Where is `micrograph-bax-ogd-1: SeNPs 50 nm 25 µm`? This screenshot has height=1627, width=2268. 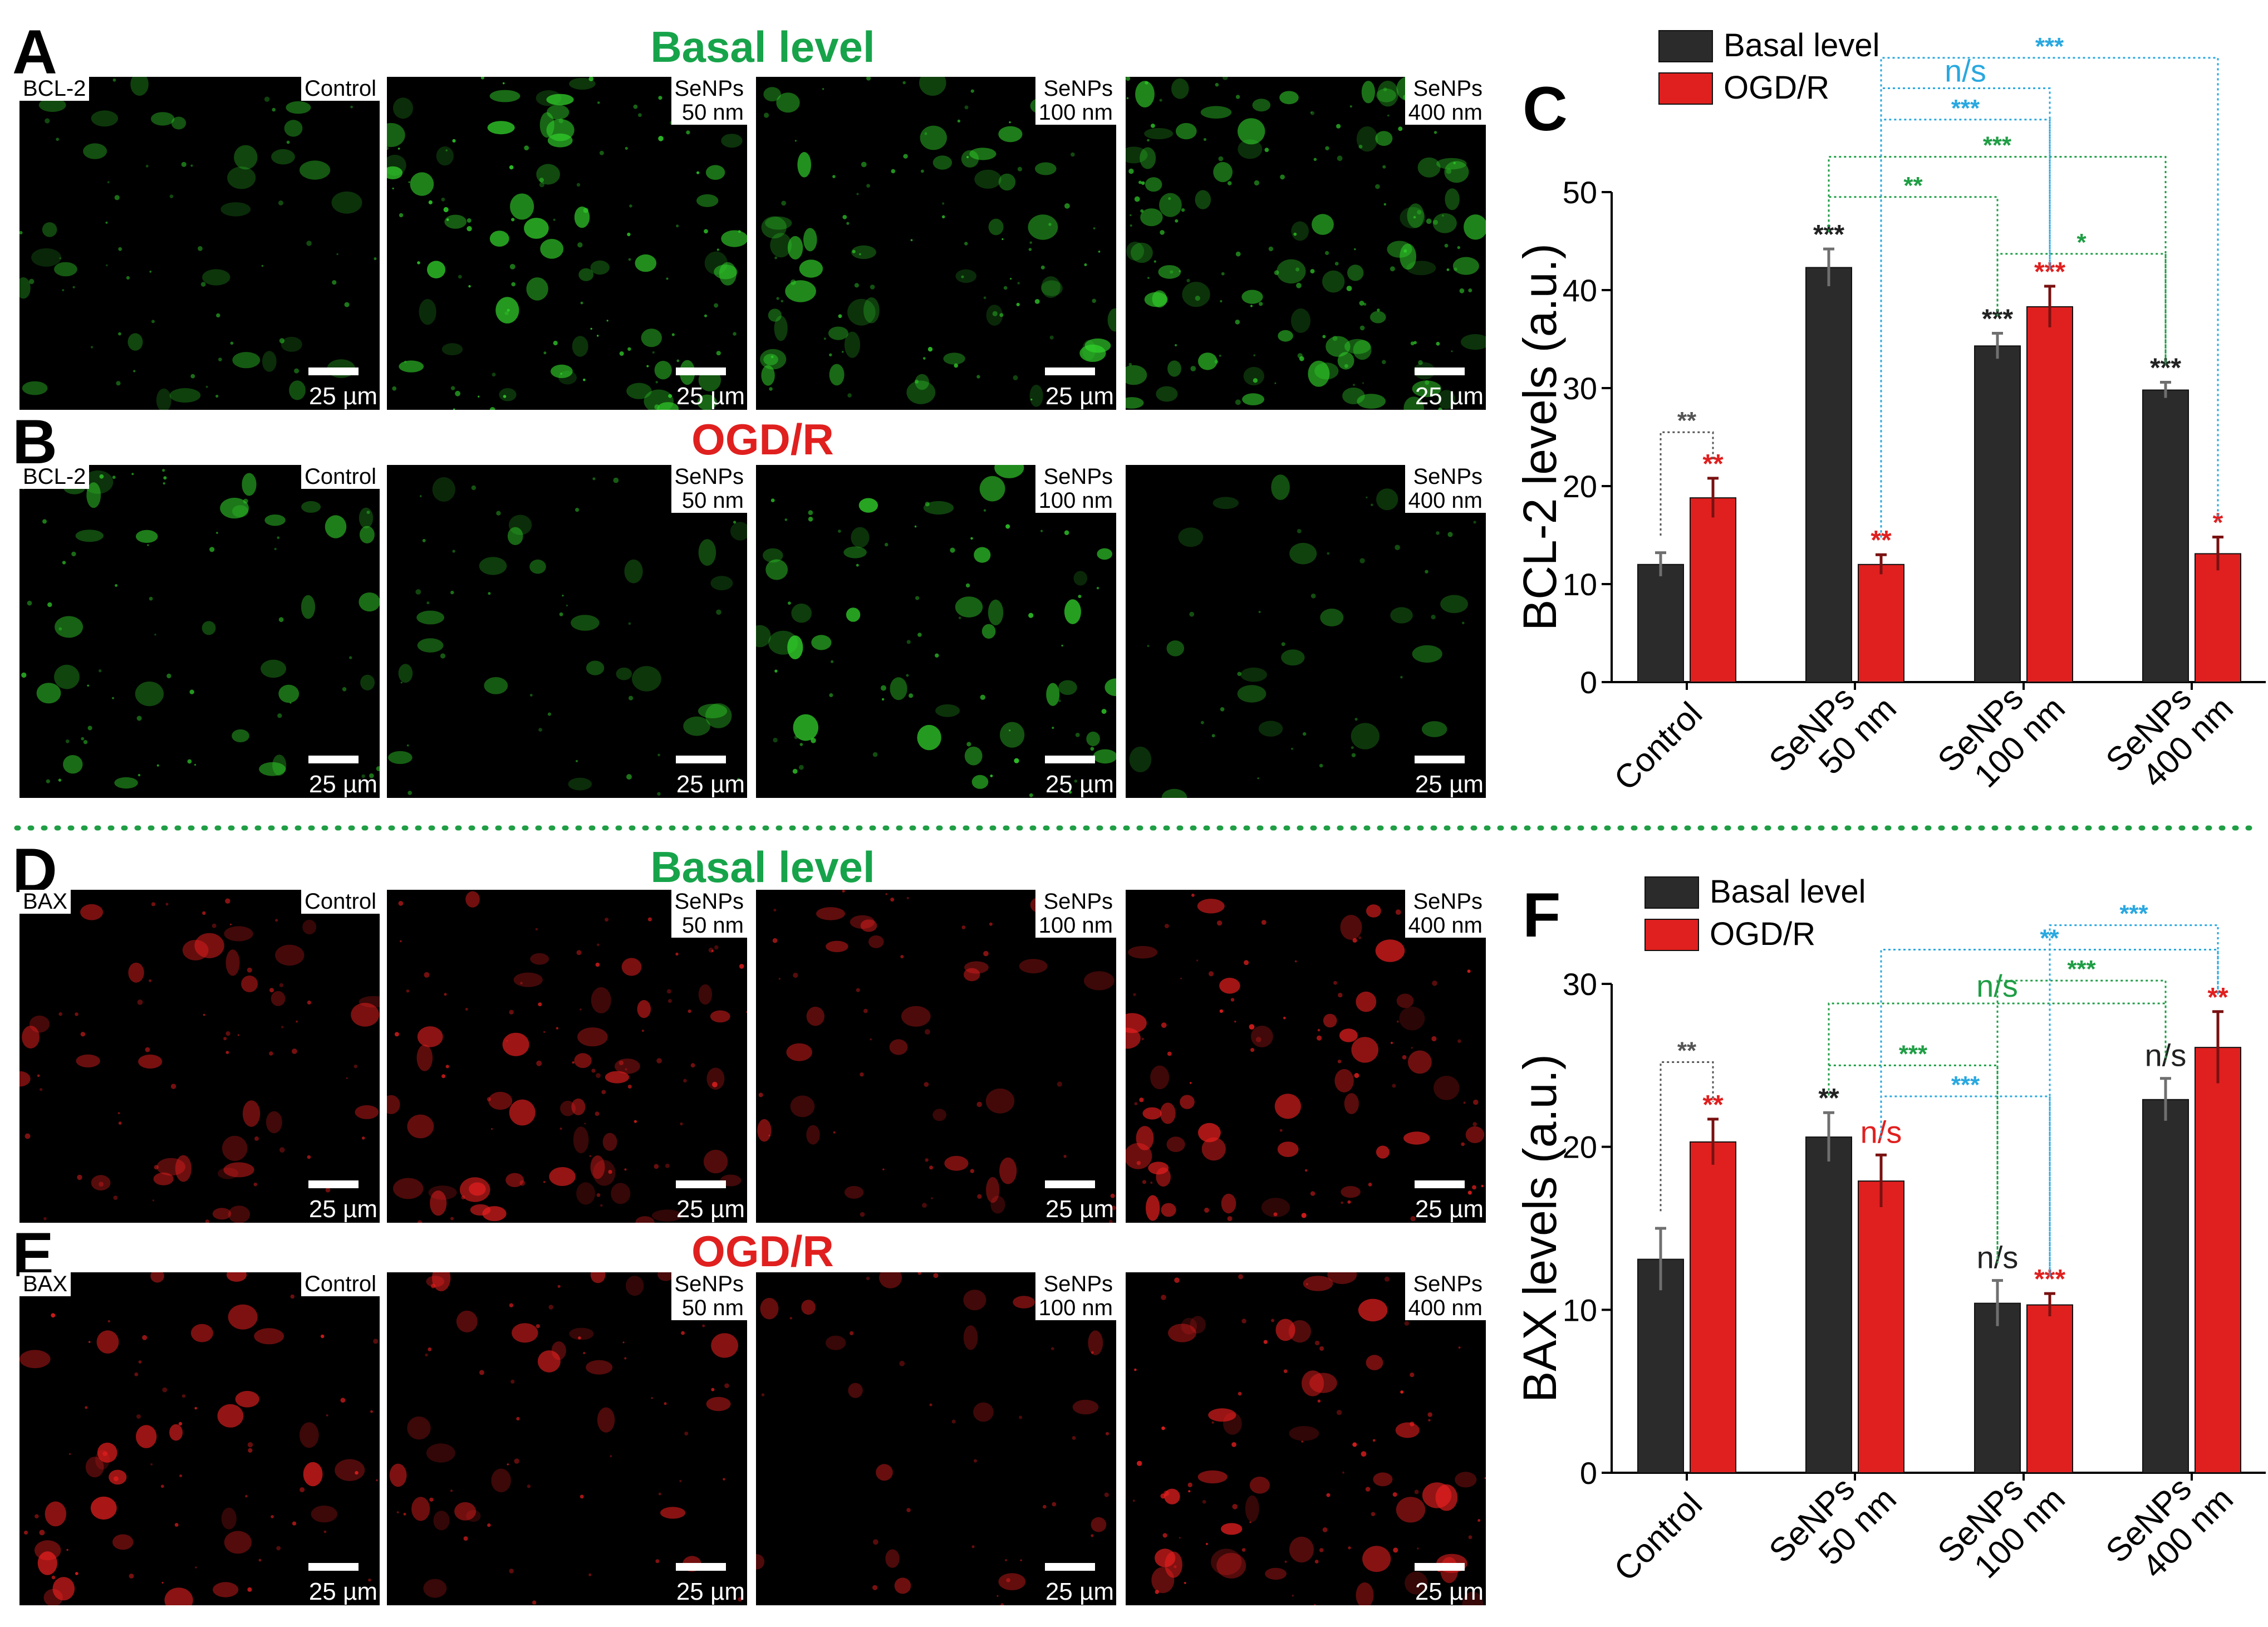
micrograph-bax-ogd-1: SeNPs 50 nm 25 µm is located at coordinates (567, 1438).